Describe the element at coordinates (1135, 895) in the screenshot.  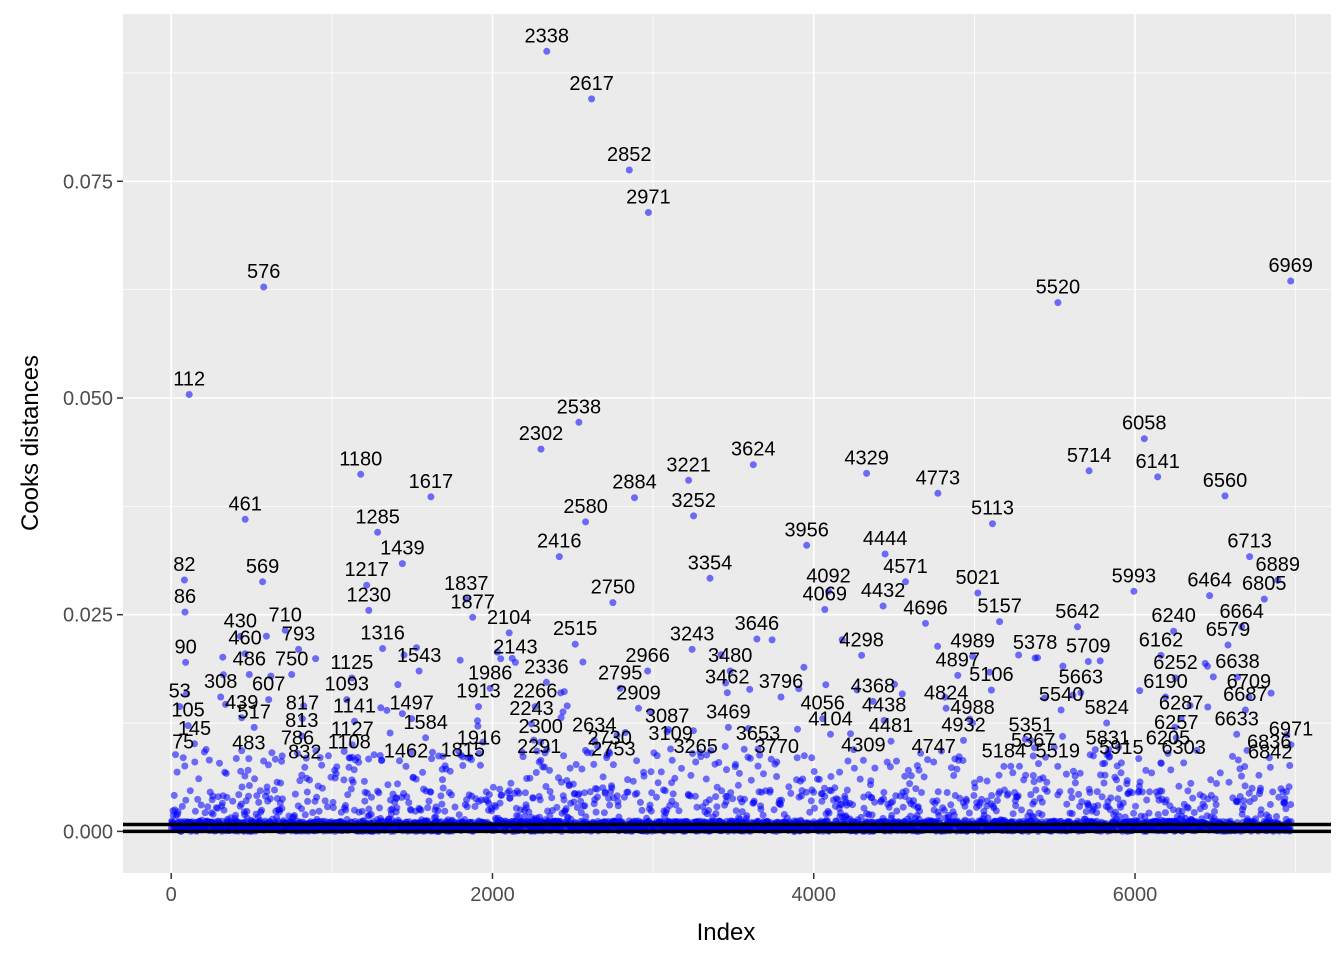
I see `x-tick-label: 6000` at that location.